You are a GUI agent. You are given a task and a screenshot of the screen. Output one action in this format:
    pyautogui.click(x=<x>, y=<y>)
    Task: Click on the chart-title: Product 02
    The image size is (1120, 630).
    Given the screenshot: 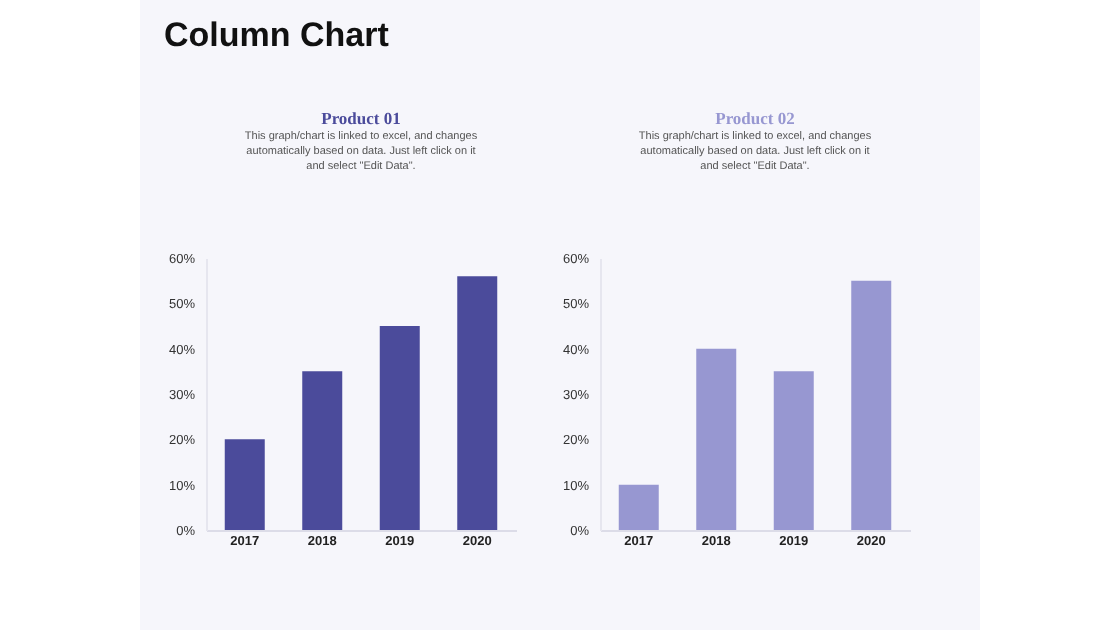 What is the action you would take?
    pyautogui.click(x=755, y=118)
    